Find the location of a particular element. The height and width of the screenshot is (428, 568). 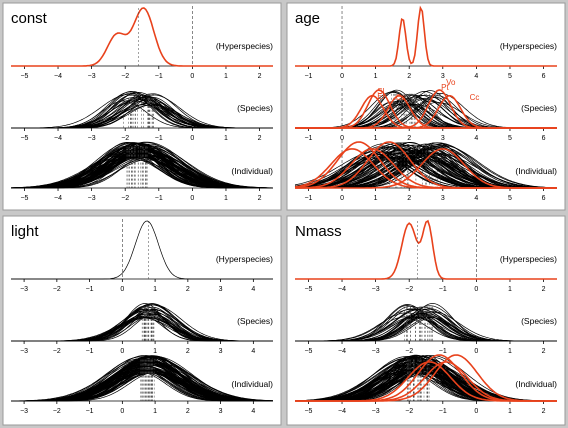

panel-title: age is located at coordinates (307, 18).